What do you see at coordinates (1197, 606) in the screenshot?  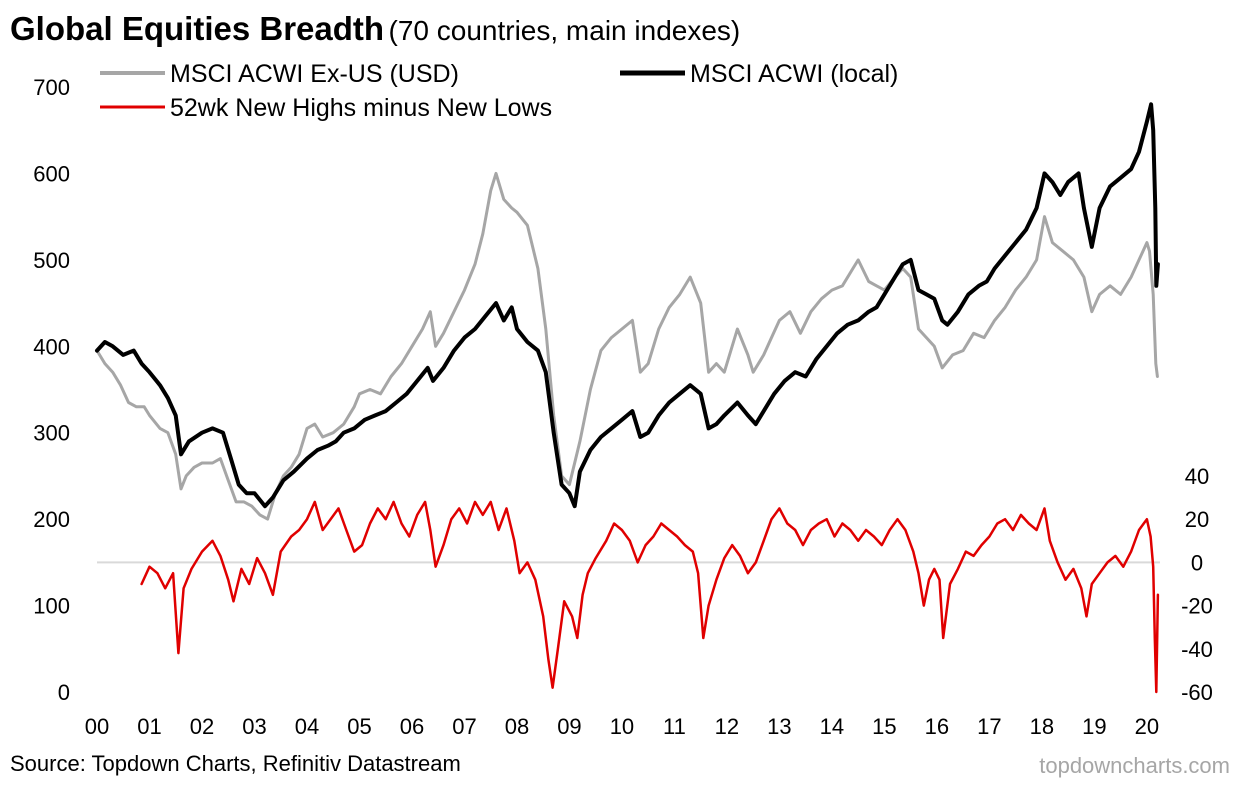 I see `right-tick-label: -20` at bounding box center [1197, 606].